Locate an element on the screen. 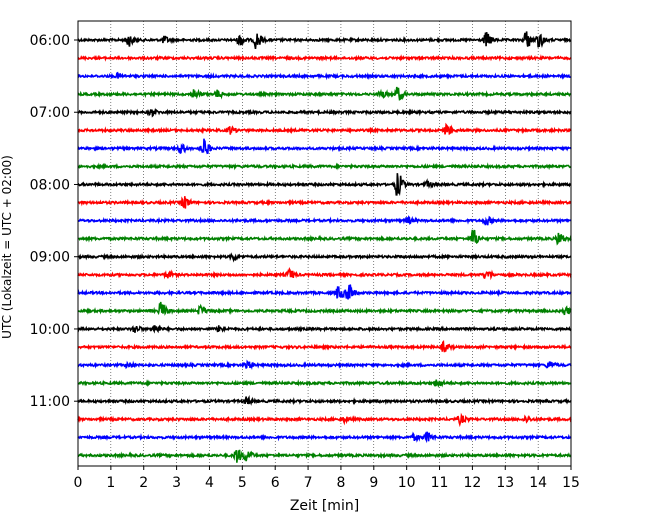 This screenshot has width=650, height=520. x-tick-label-1: 1 is located at coordinates (110, 483).